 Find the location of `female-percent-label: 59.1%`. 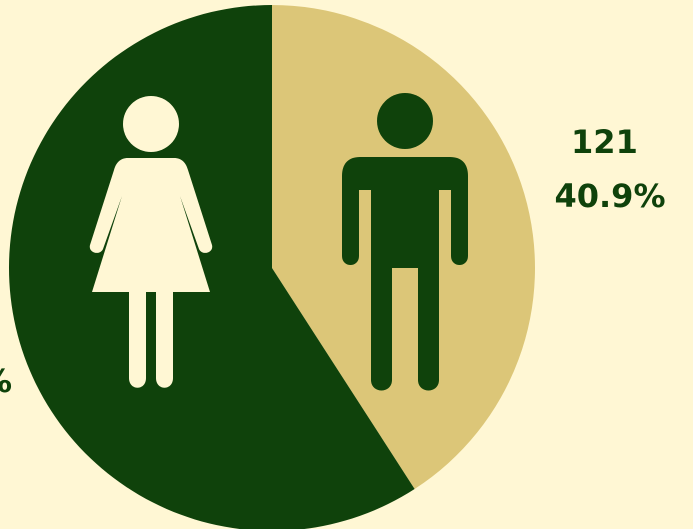

female-percent-label: 59.1% is located at coordinates (6, 381).